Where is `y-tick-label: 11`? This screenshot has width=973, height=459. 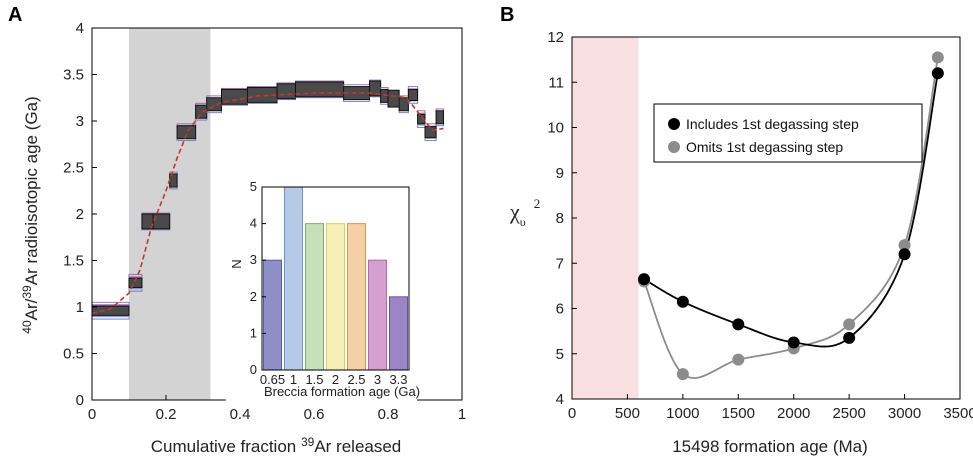 y-tick-label: 11 is located at coordinates (556, 82).